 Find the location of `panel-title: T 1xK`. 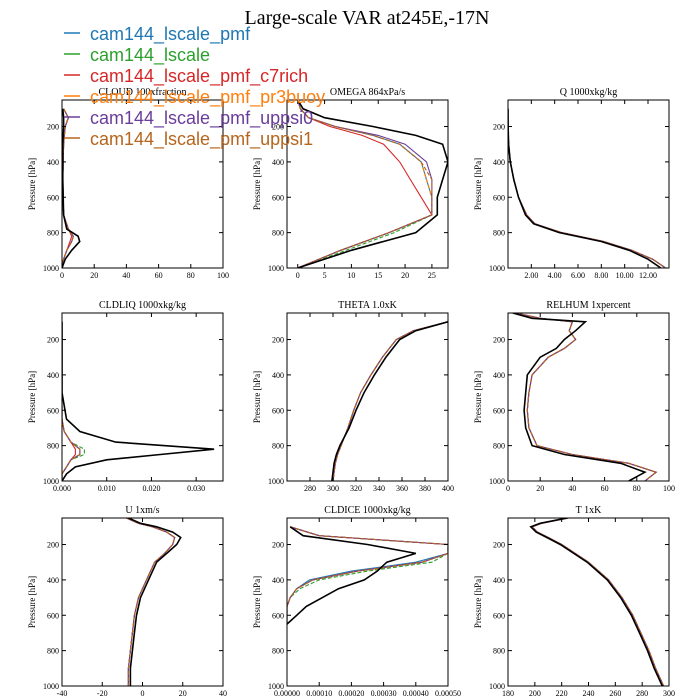

panel-title: T 1xK is located at coordinates (589, 510).